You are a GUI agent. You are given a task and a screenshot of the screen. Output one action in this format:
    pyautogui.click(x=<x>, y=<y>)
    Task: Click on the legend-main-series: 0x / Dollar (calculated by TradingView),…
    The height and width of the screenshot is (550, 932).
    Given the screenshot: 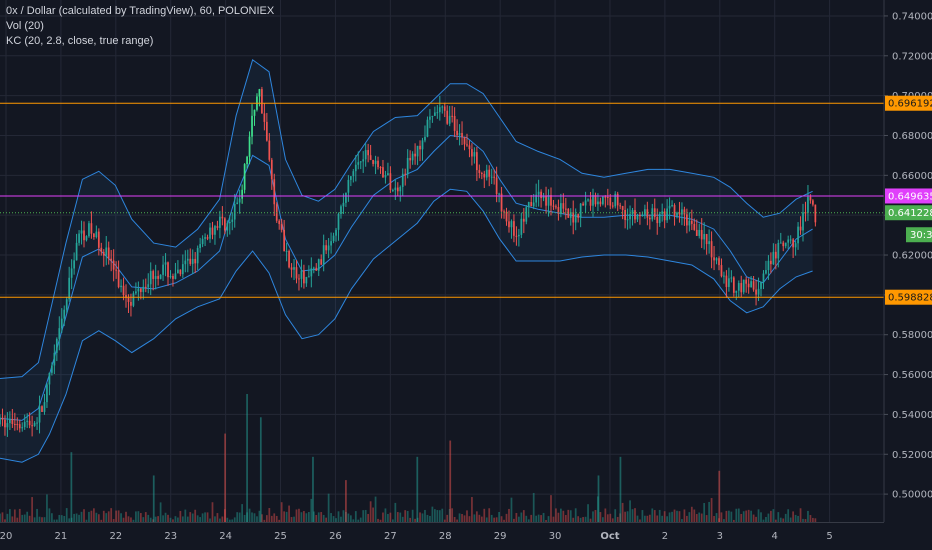 What is the action you would take?
    pyautogui.click(x=140, y=11)
    